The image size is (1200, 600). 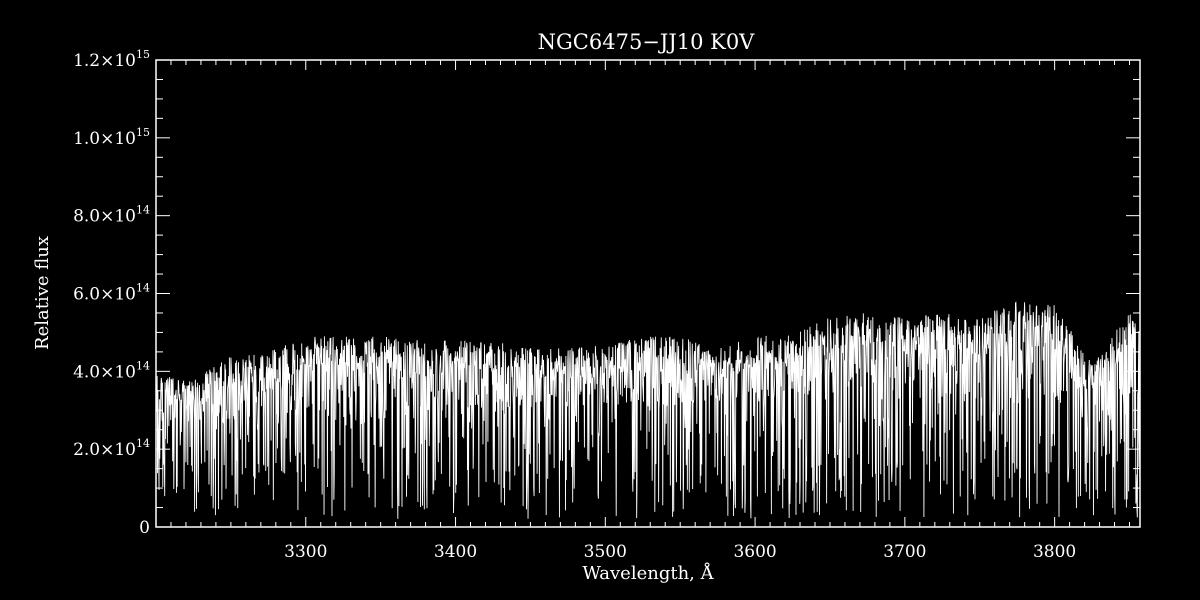 I want to click on x-tick-label: 3800, so click(x=1054, y=552).